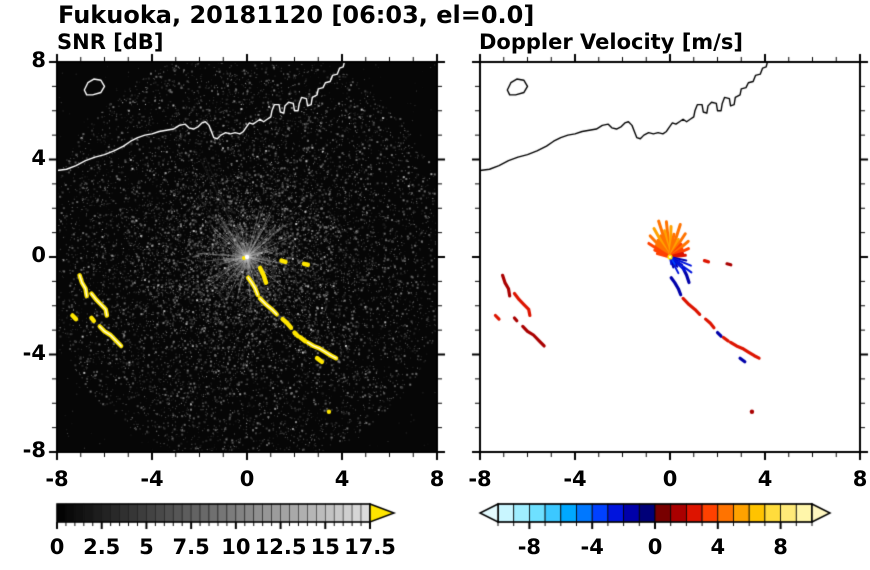  I want to click on doppler-x-tick-label: 8, so click(860, 479).